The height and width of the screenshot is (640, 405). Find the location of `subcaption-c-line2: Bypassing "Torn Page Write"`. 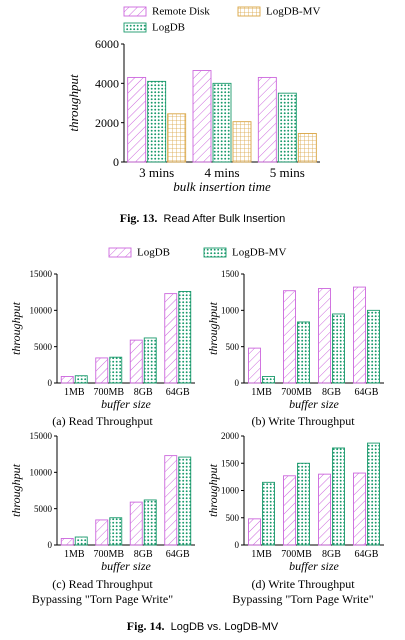

subcaption-c-line2: Bypassing "Torn Page Write" is located at coordinates (102, 599).